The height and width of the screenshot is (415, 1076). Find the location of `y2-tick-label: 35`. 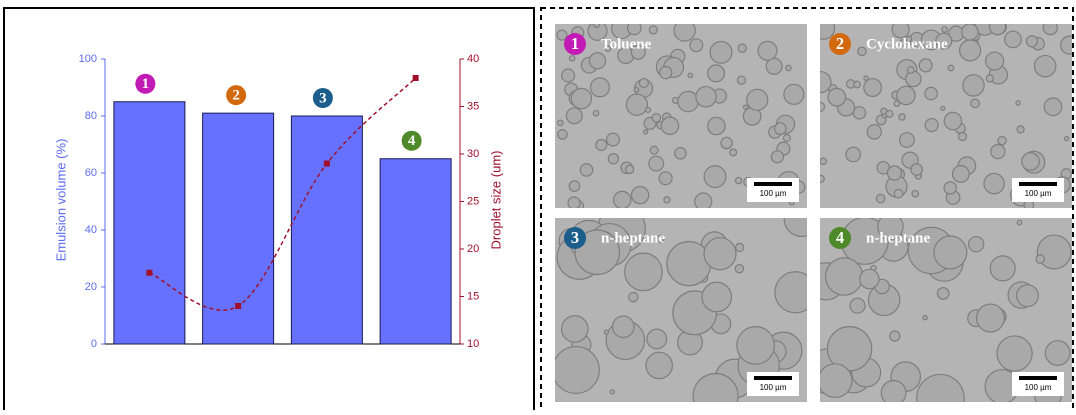

y2-tick-label: 35 is located at coordinates (473, 106).